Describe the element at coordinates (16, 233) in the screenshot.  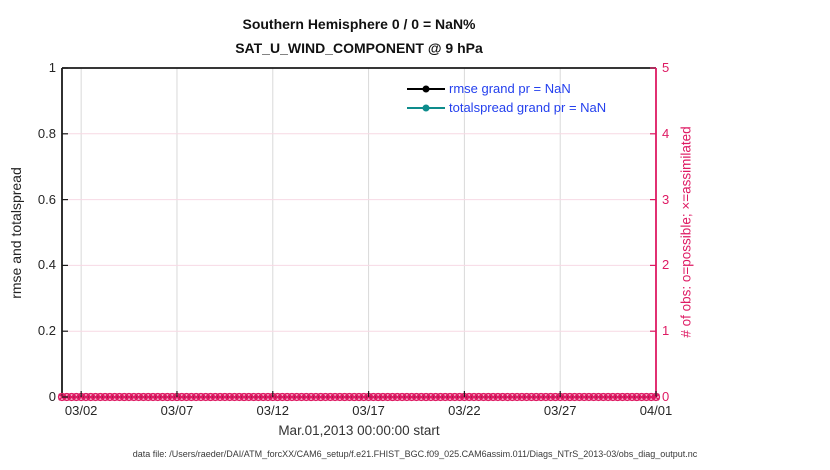
I see `left-y-axis-label: rmse and totalspread` at that location.